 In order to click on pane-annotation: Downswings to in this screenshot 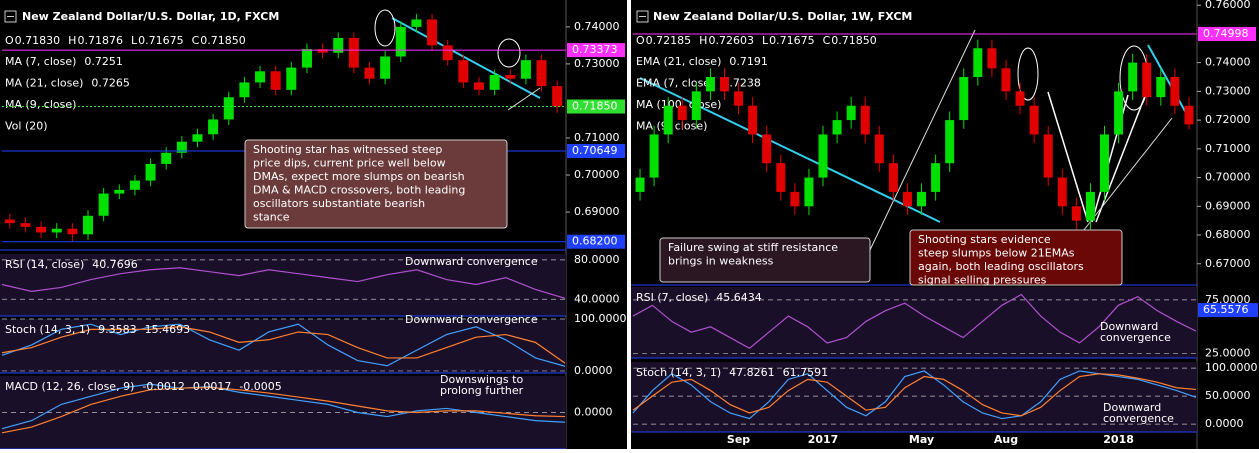, I will do `click(481, 379)`.